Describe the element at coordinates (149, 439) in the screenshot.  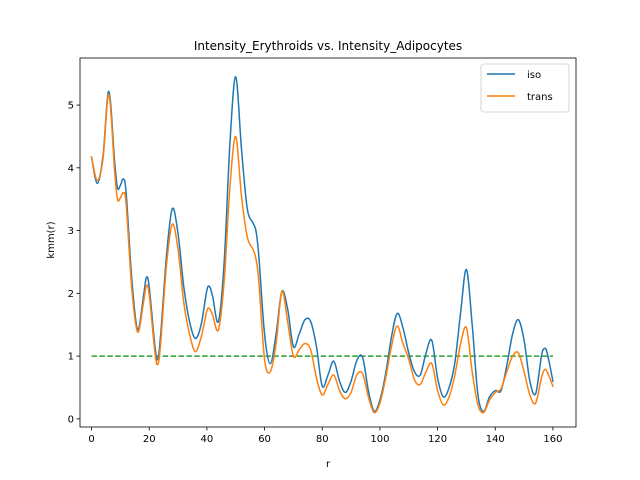
I see `x-tick-label: 20` at that location.